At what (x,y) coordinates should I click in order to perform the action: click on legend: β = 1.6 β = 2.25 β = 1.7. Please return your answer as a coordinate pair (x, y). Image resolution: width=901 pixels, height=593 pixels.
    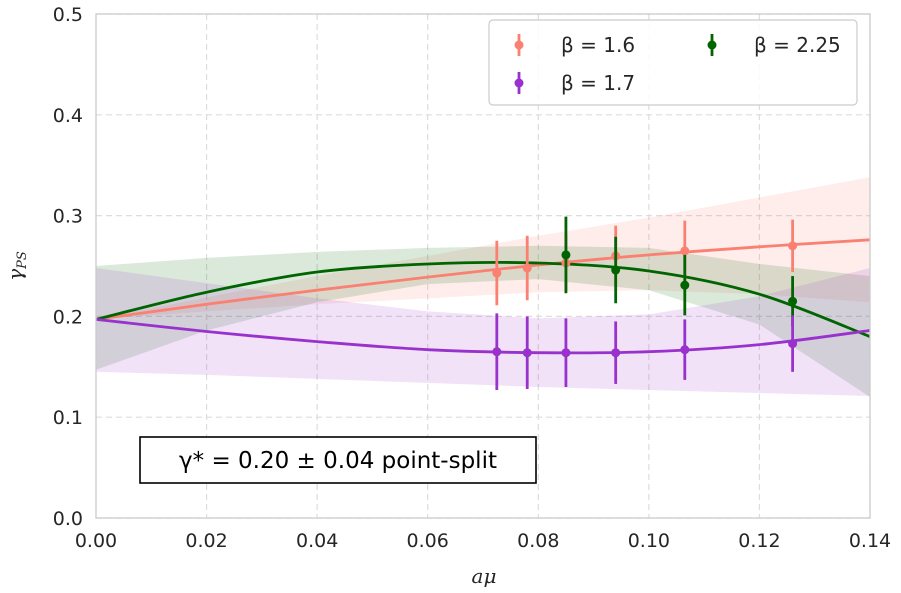
    Looking at the image, I should click on (673, 62).